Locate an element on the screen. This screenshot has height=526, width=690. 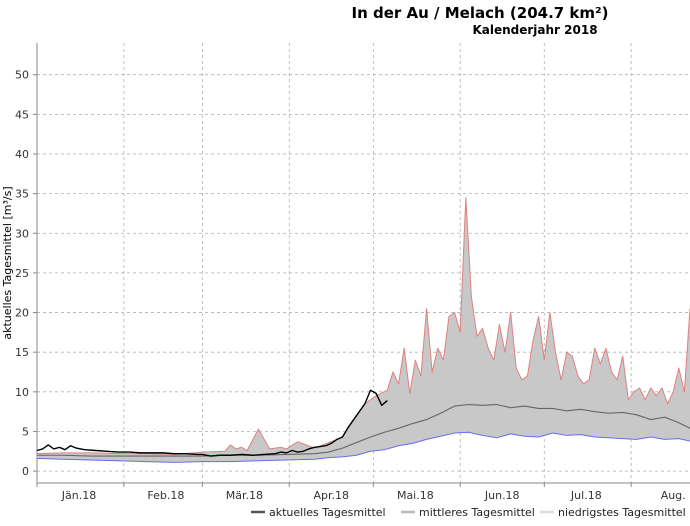
y-tick-label: 35 is located at coordinates (22, 194).